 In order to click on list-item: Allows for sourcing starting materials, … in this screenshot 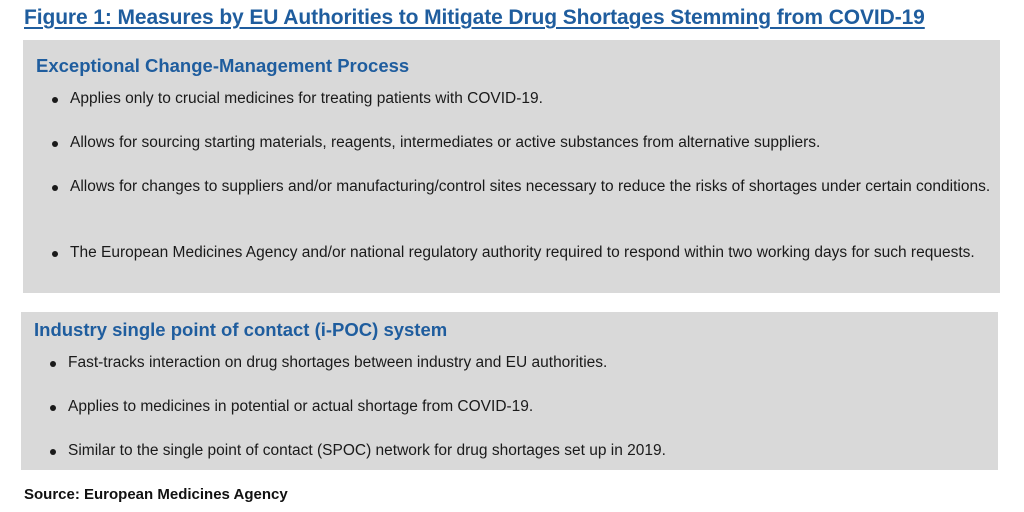, I will do `click(523, 143)`.